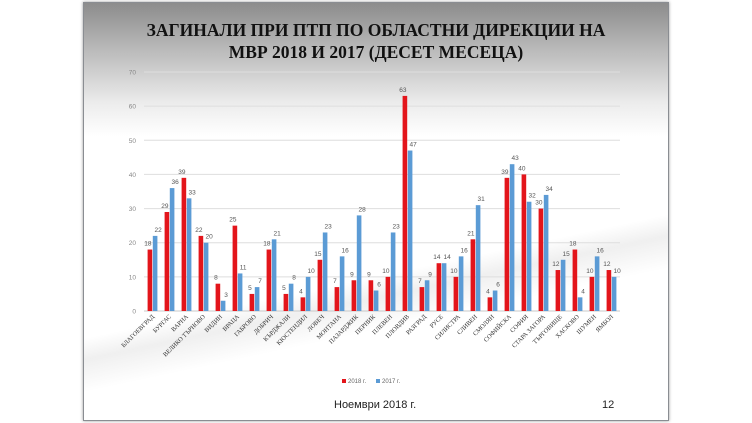 This screenshot has width=752, height=423. I want to click on data-label: 8, so click(216, 278).